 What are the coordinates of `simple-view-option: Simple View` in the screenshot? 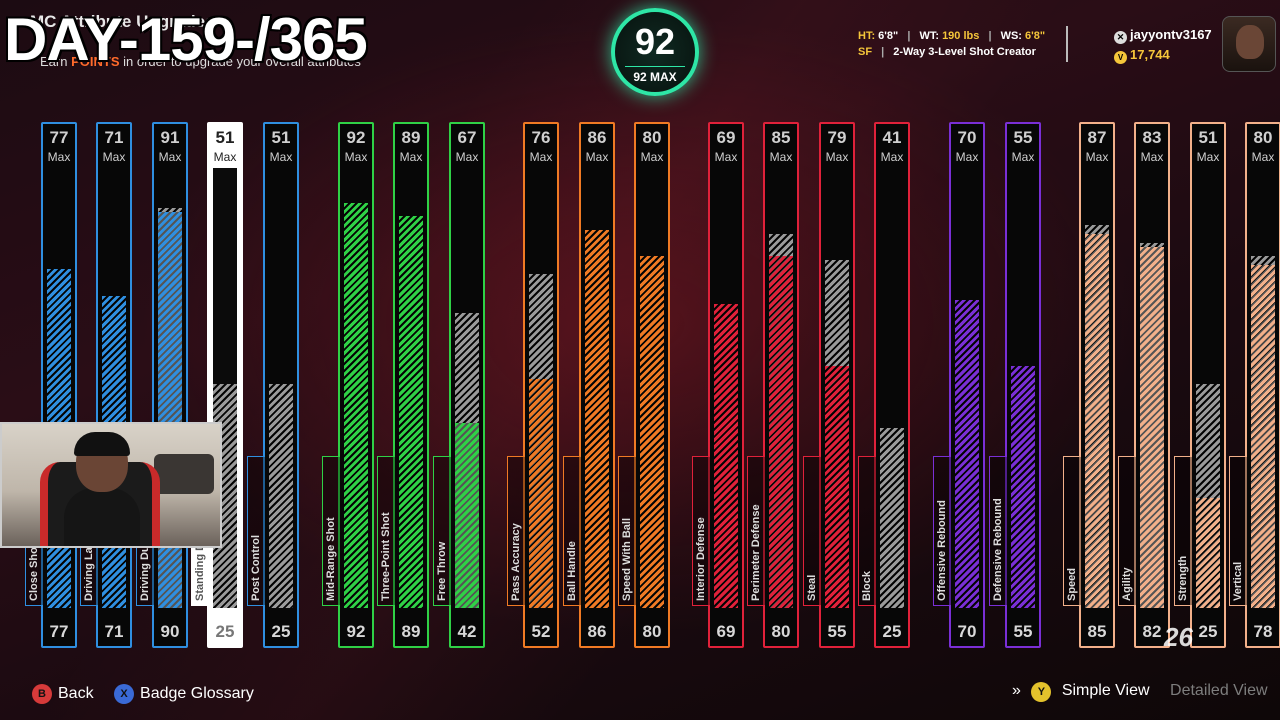 It's located at (1105, 690).